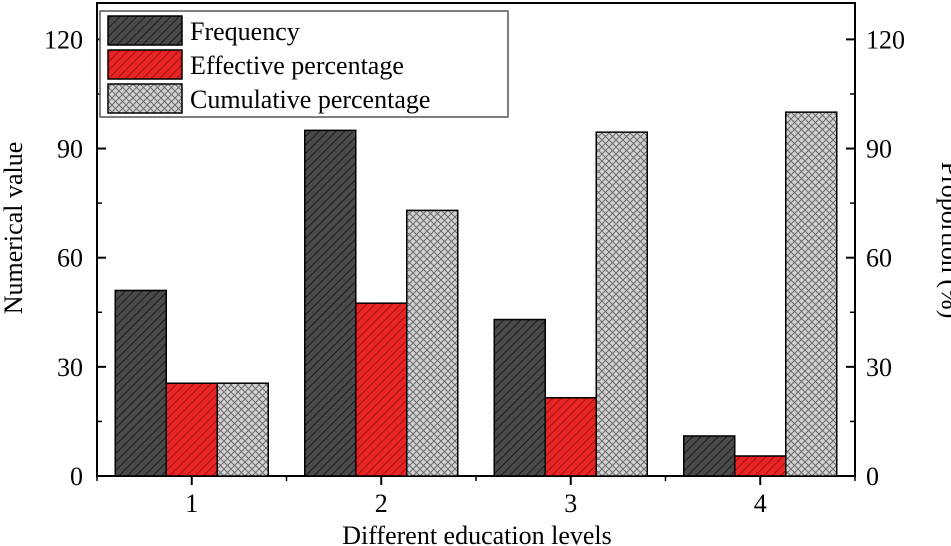 The height and width of the screenshot is (546, 951). I want to click on legend-label: Cumulative percentage, so click(310, 99).